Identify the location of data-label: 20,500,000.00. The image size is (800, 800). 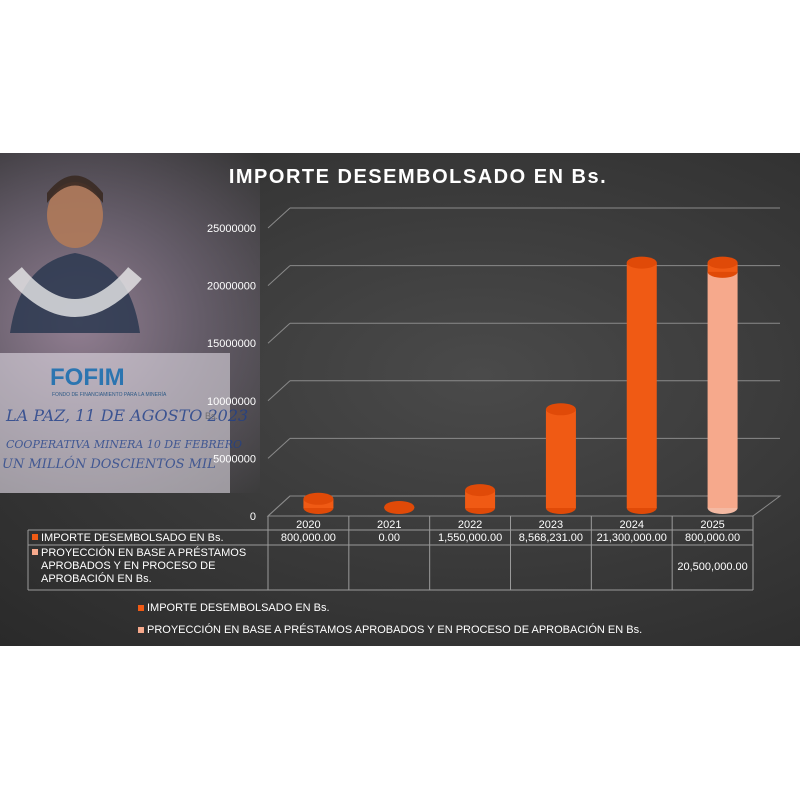
(712, 567).